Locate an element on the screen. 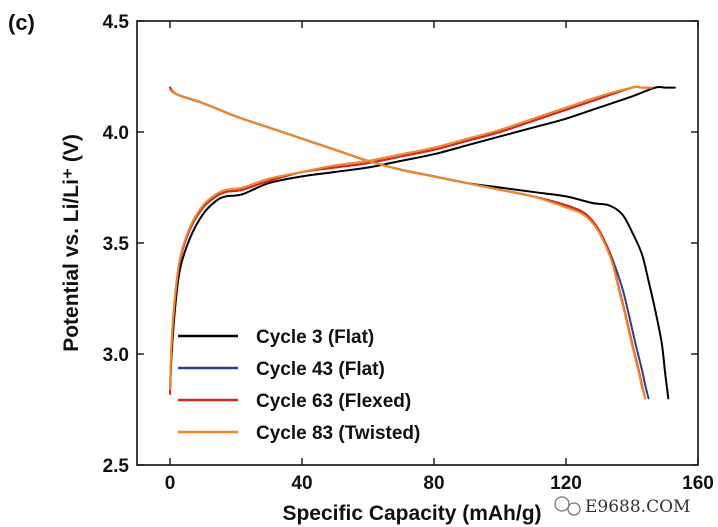  y-tick-label: 3.5 is located at coordinates (116, 244).